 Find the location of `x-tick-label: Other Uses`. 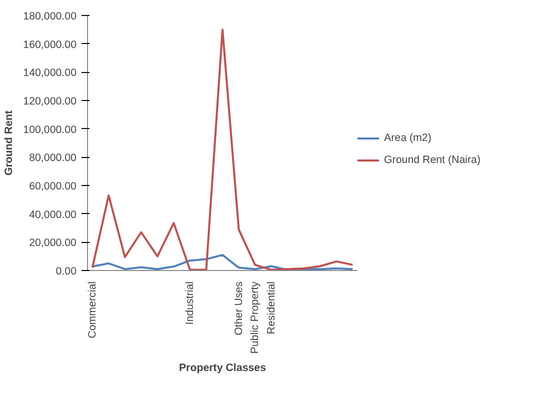

x-tick-label: Other Uses is located at coordinates (238, 309).